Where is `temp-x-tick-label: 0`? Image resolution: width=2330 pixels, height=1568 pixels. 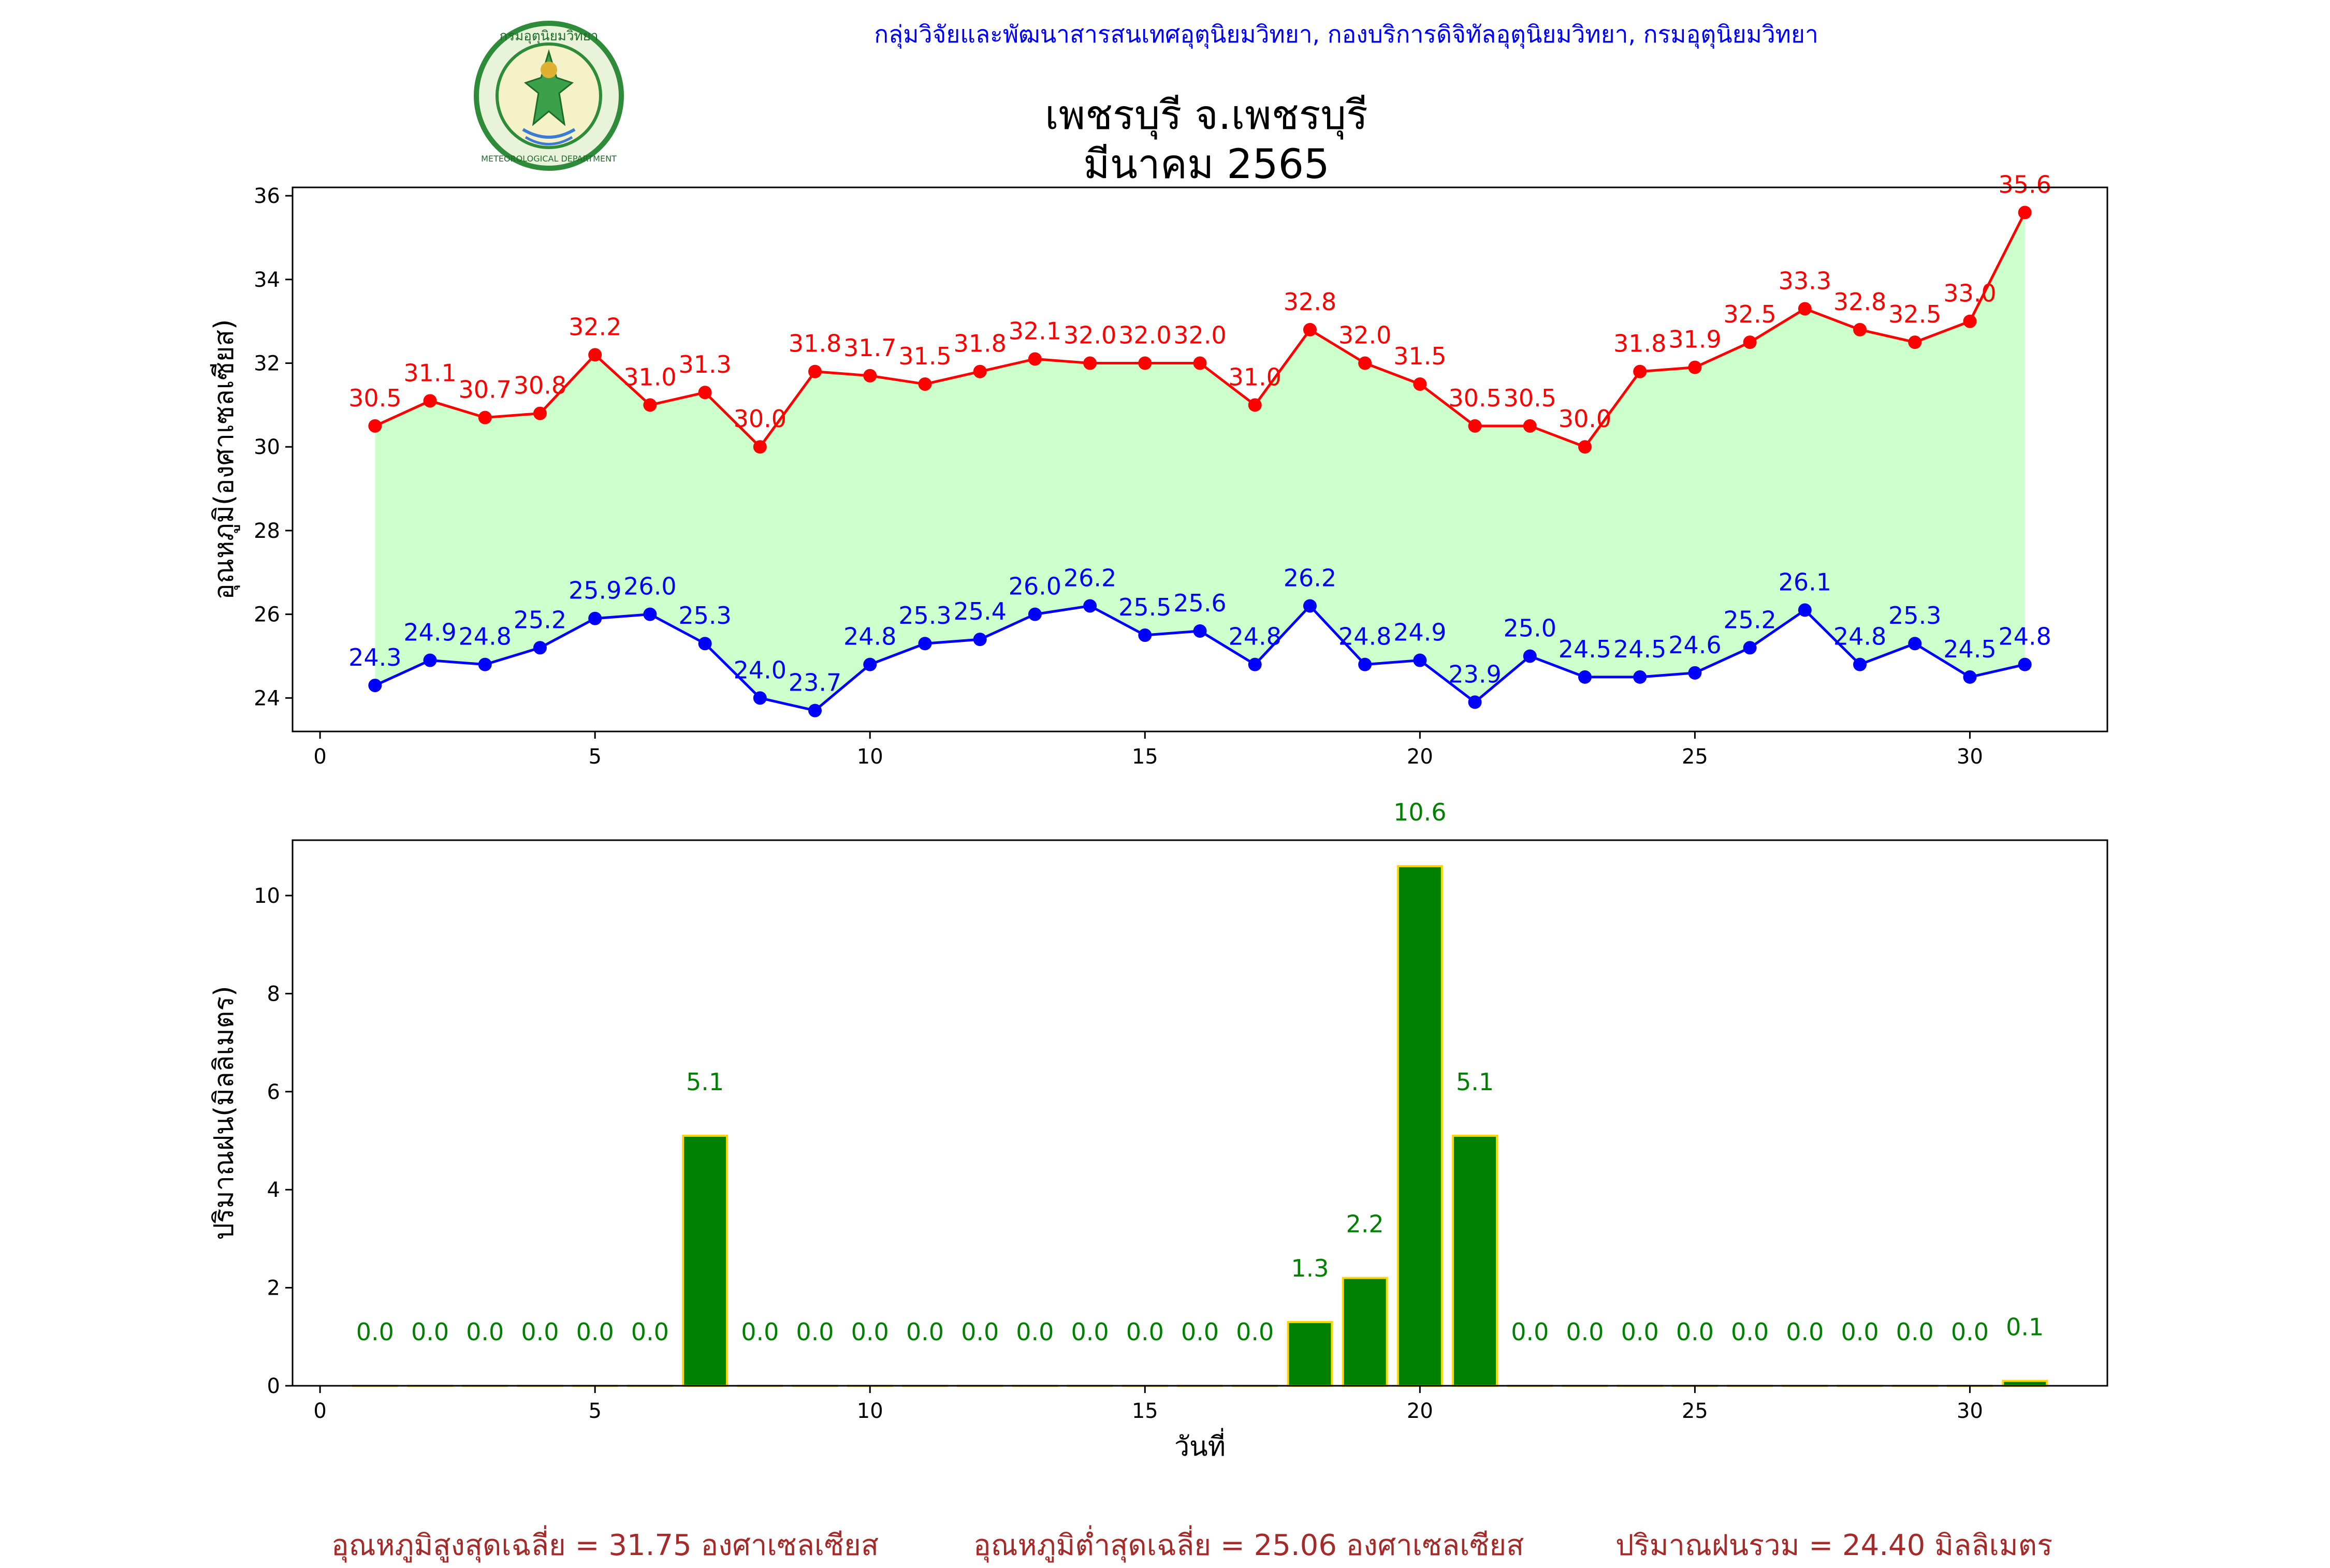 temp-x-tick-label: 0 is located at coordinates (319, 757).